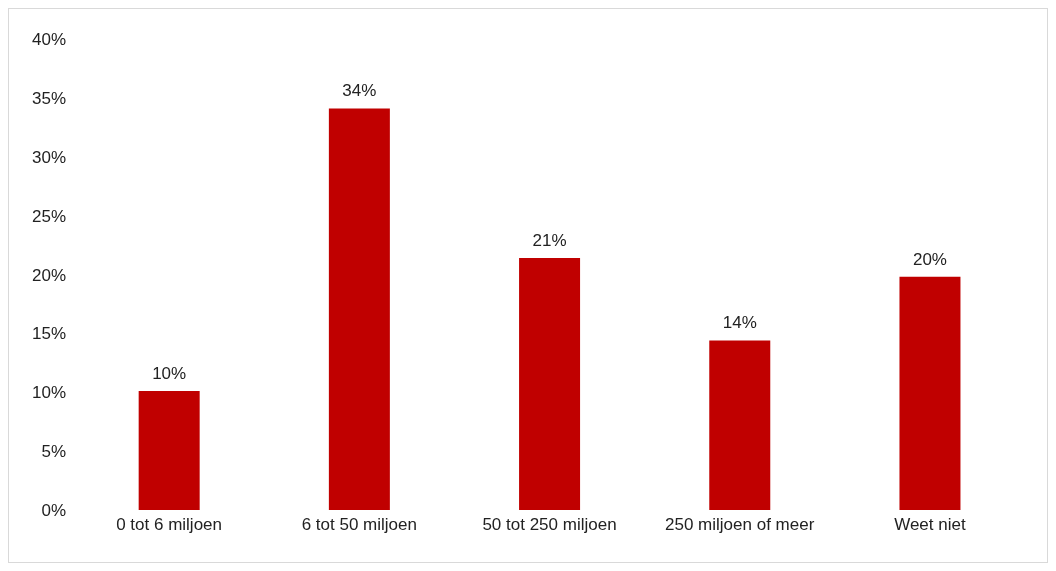 This screenshot has height=571, width=1056. I want to click on data-label: 10%, so click(169, 374).